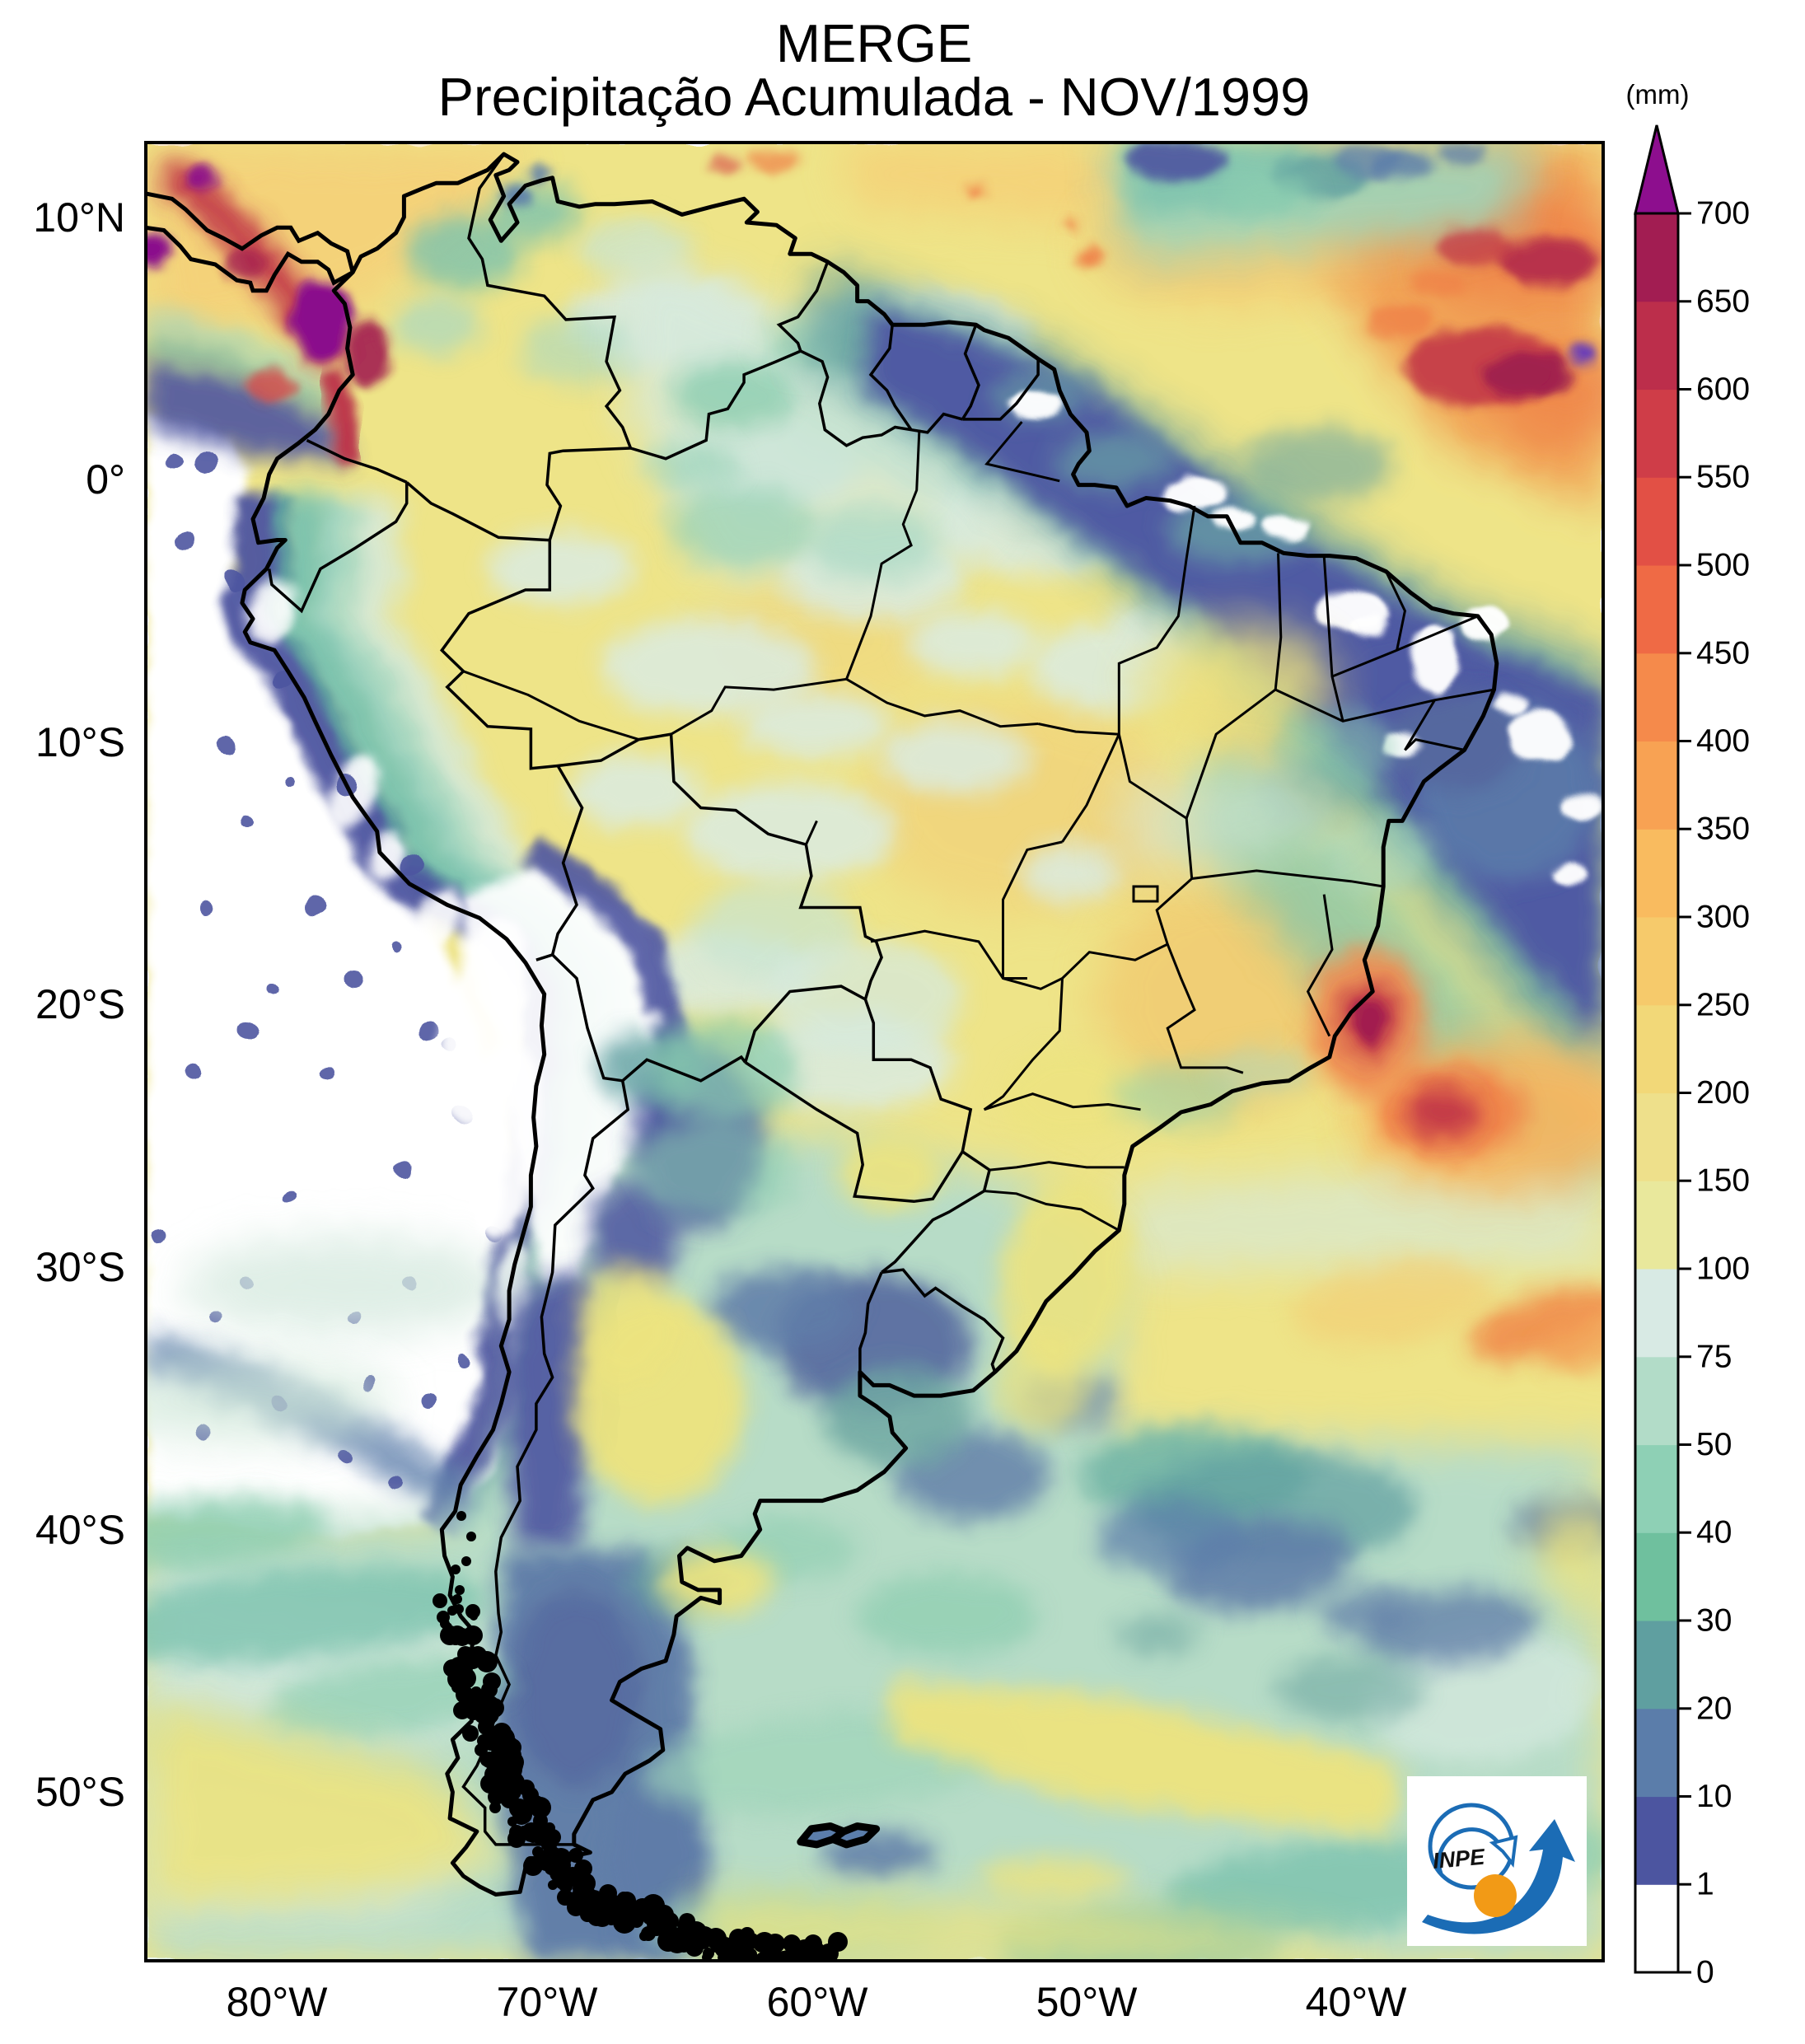  I want to click on svg-text: 600, so click(1723, 389).